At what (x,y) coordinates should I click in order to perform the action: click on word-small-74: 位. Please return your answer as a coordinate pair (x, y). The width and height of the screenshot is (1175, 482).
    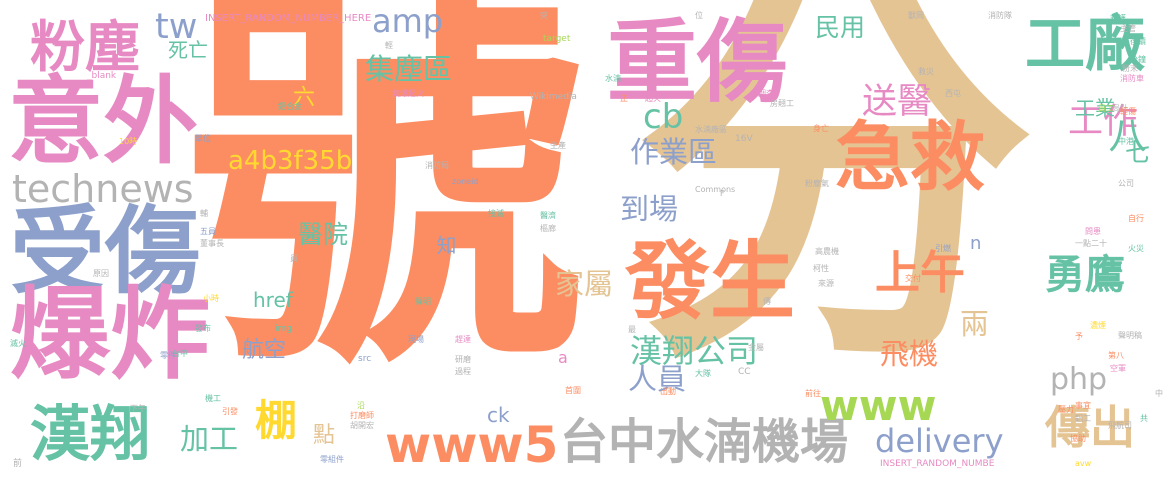
    Looking at the image, I should click on (699, 16).